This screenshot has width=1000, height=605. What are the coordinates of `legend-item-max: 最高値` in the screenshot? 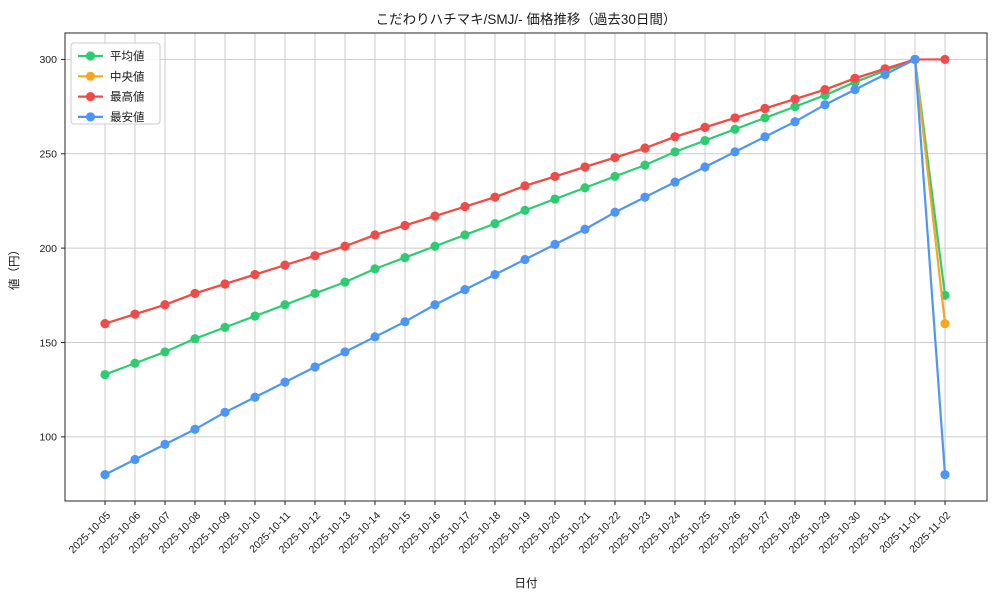 It's located at (111, 97).